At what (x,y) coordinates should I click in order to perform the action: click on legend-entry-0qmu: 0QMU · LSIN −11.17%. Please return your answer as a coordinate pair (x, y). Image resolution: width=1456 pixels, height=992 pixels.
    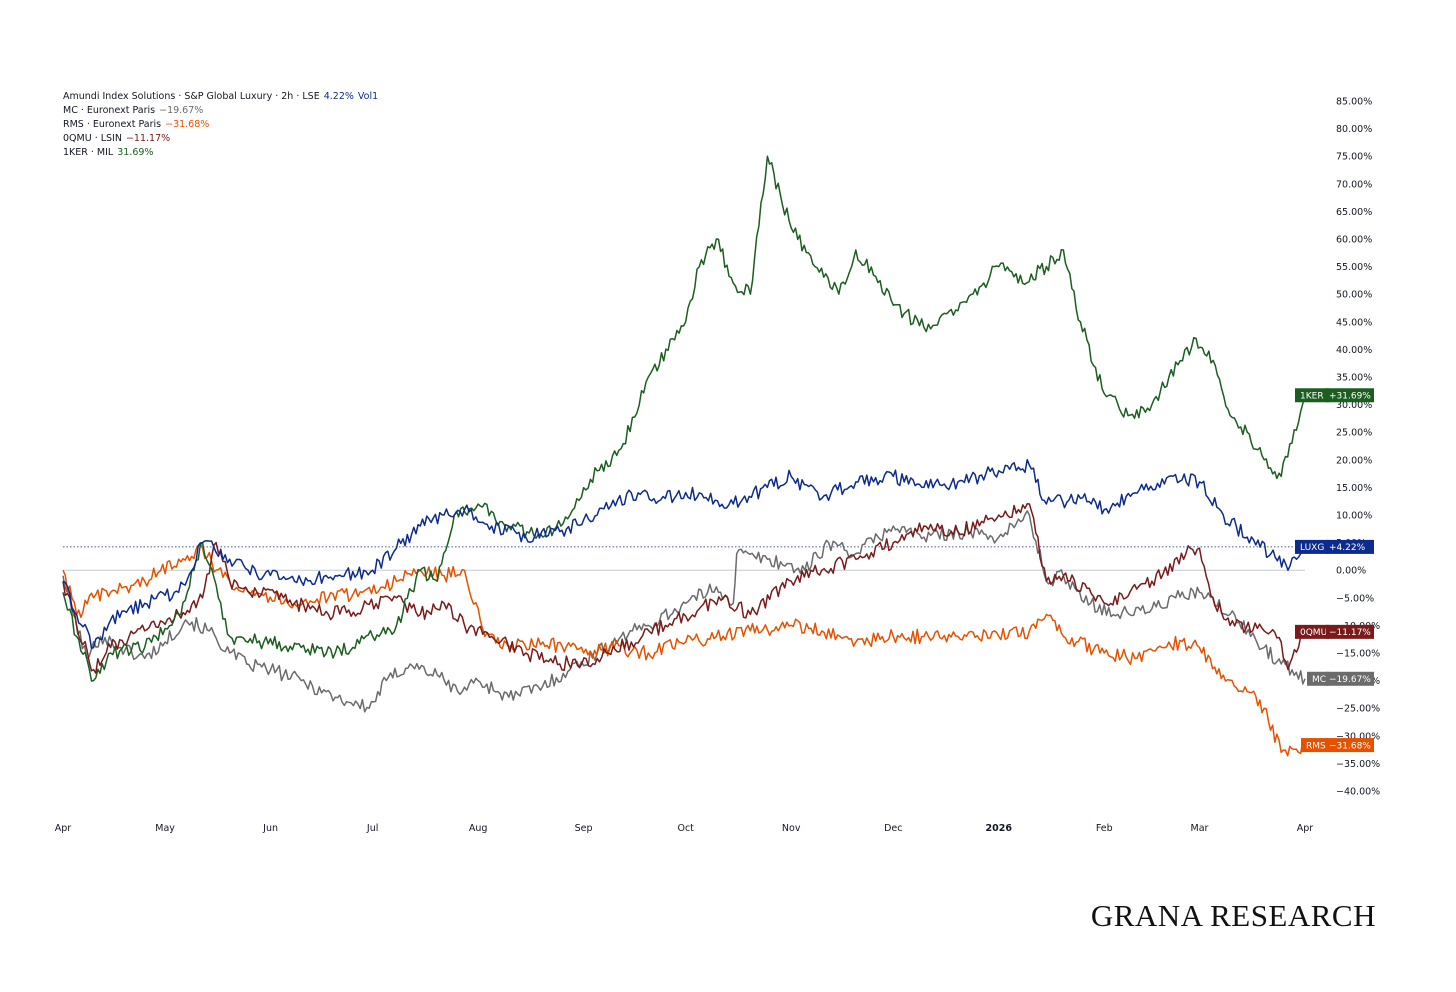
    Looking at the image, I should click on (220, 139).